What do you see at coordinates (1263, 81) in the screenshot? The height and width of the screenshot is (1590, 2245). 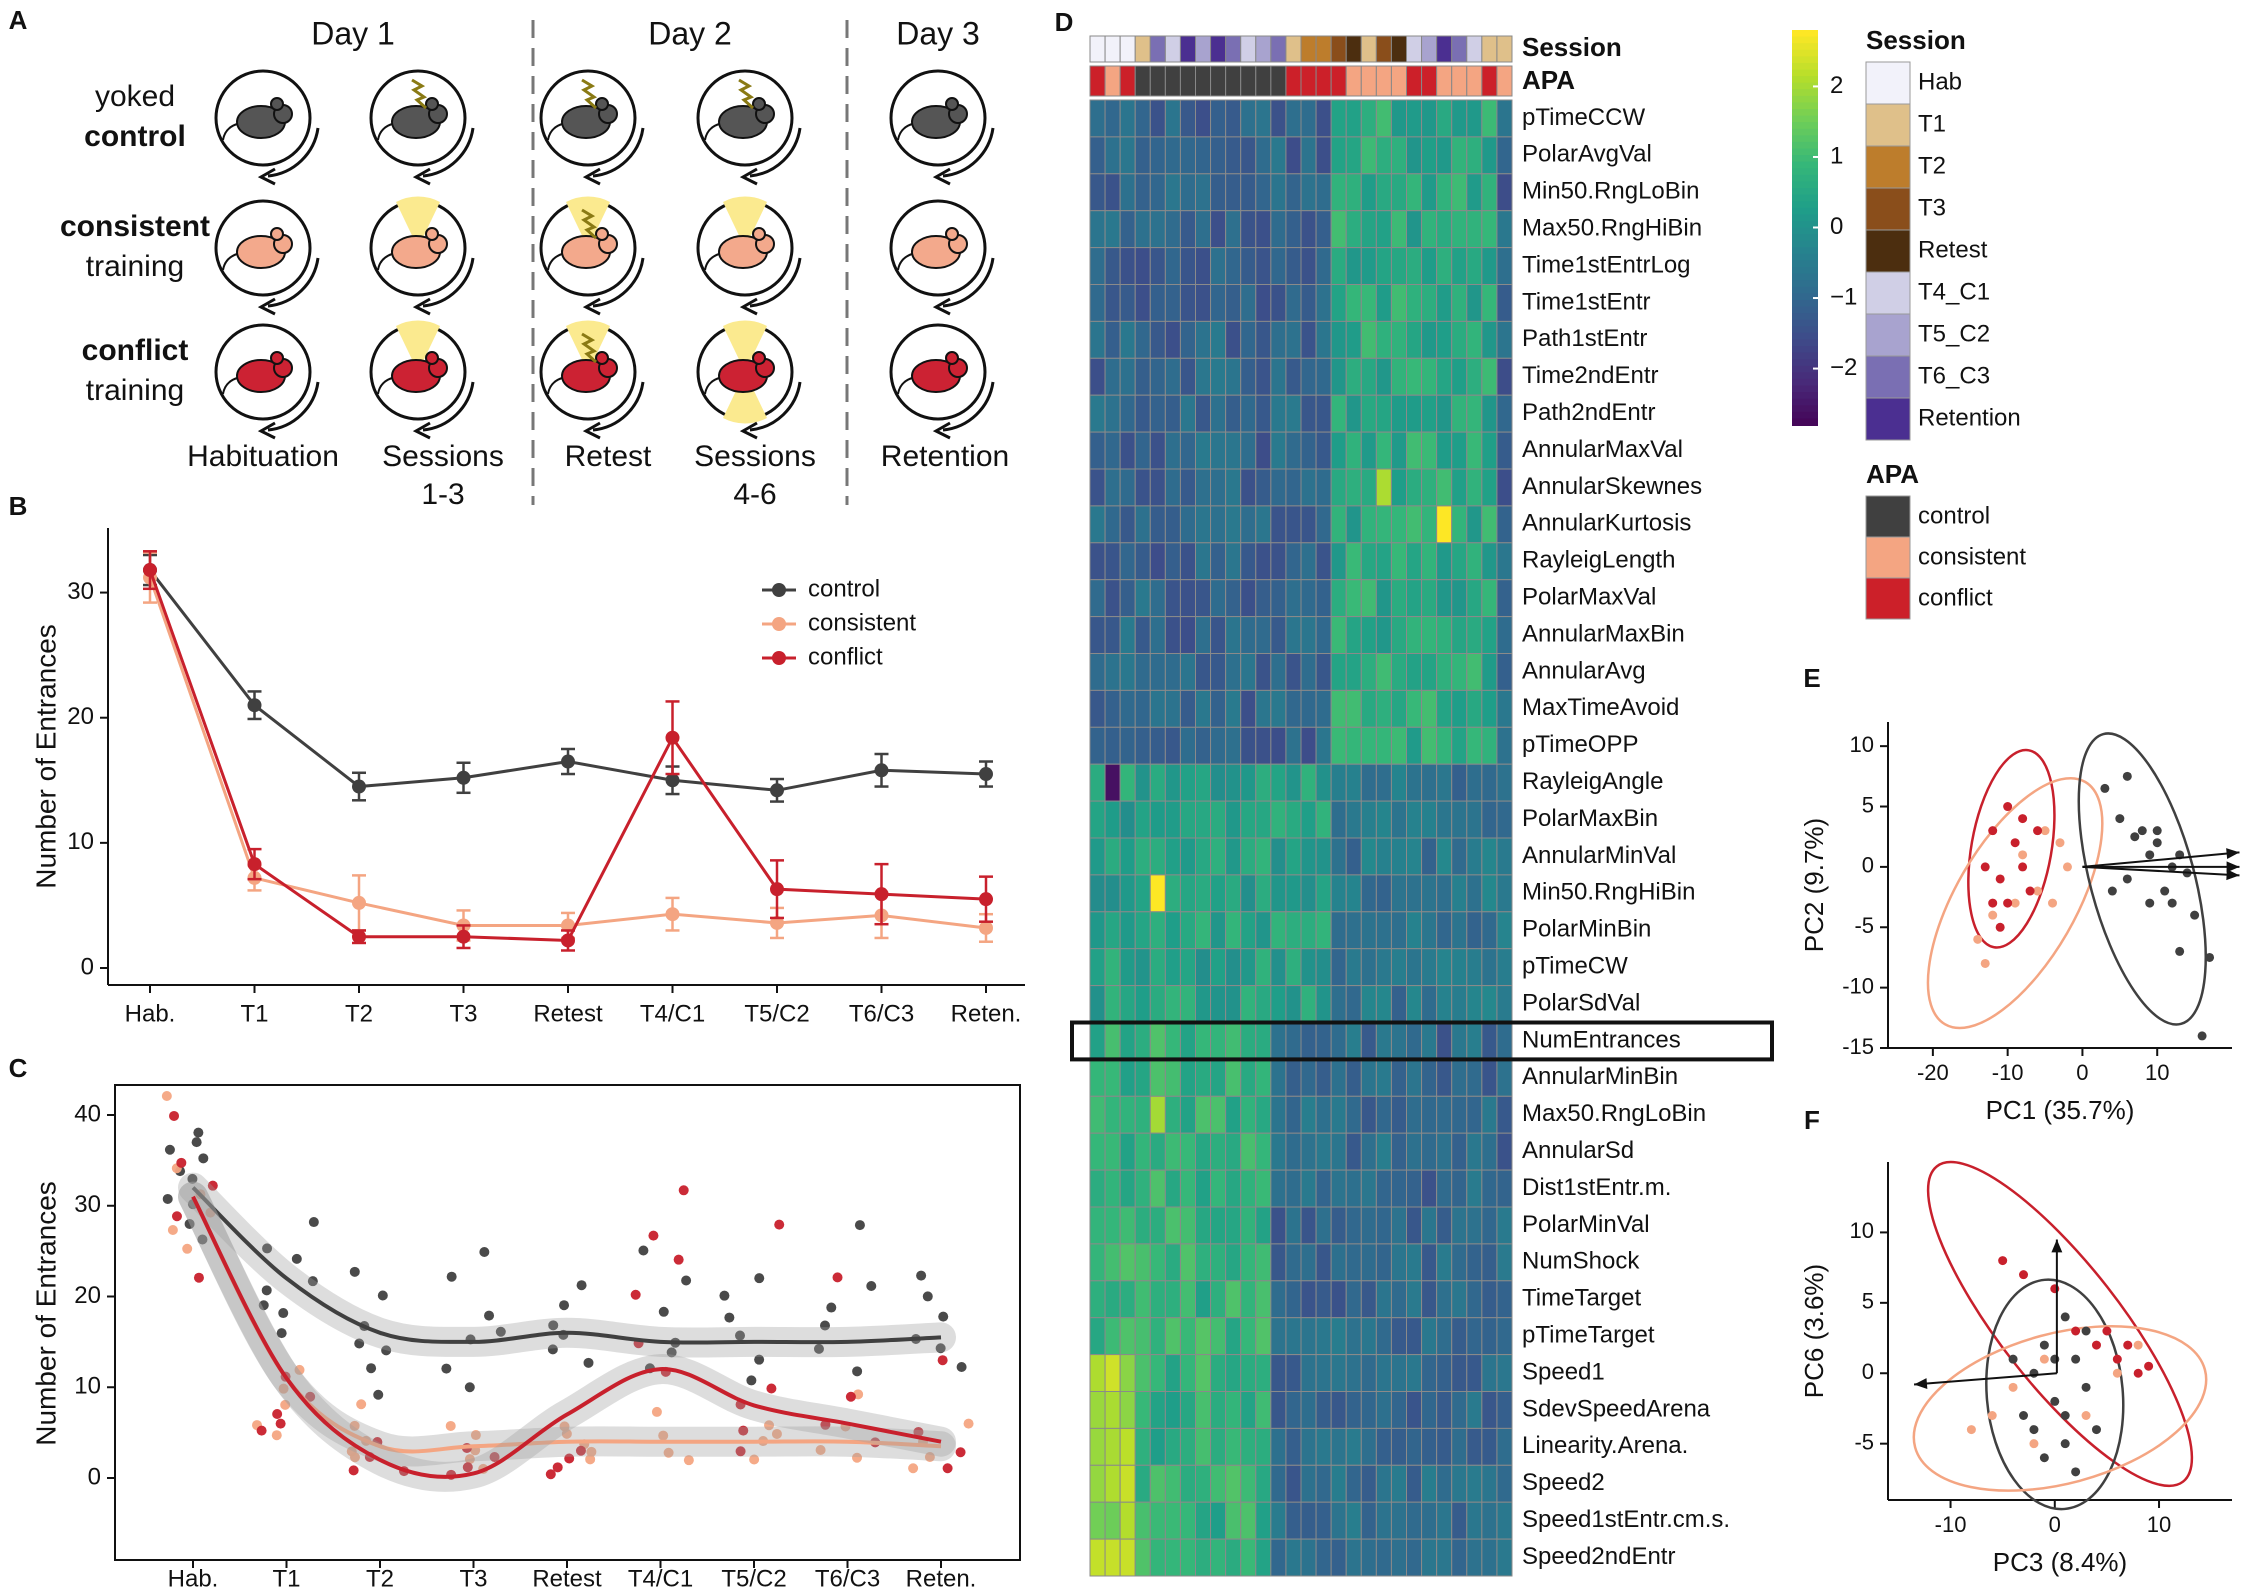 I see `apa-annotation-cell` at bounding box center [1263, 81].